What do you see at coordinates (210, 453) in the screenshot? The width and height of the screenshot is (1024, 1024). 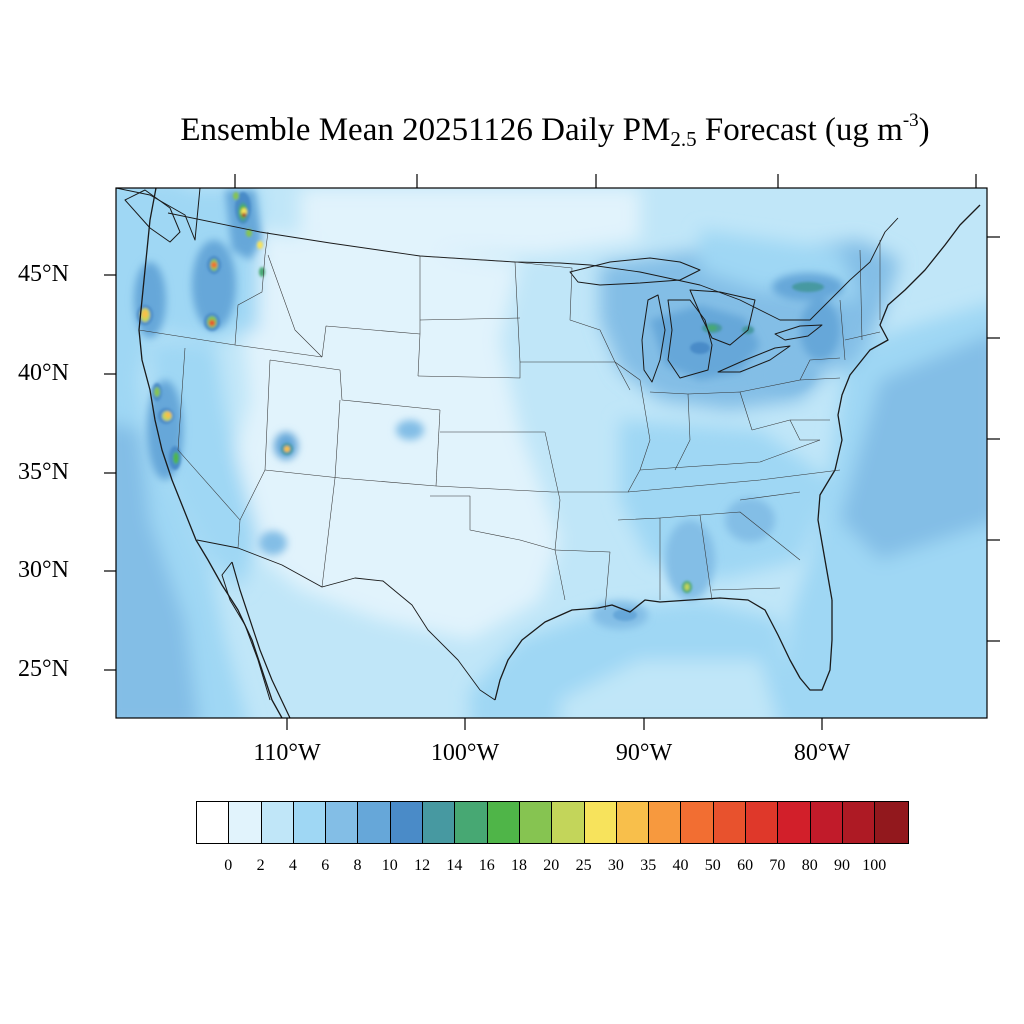 I see `pacific-coastline` at bounding box center [210, 453].